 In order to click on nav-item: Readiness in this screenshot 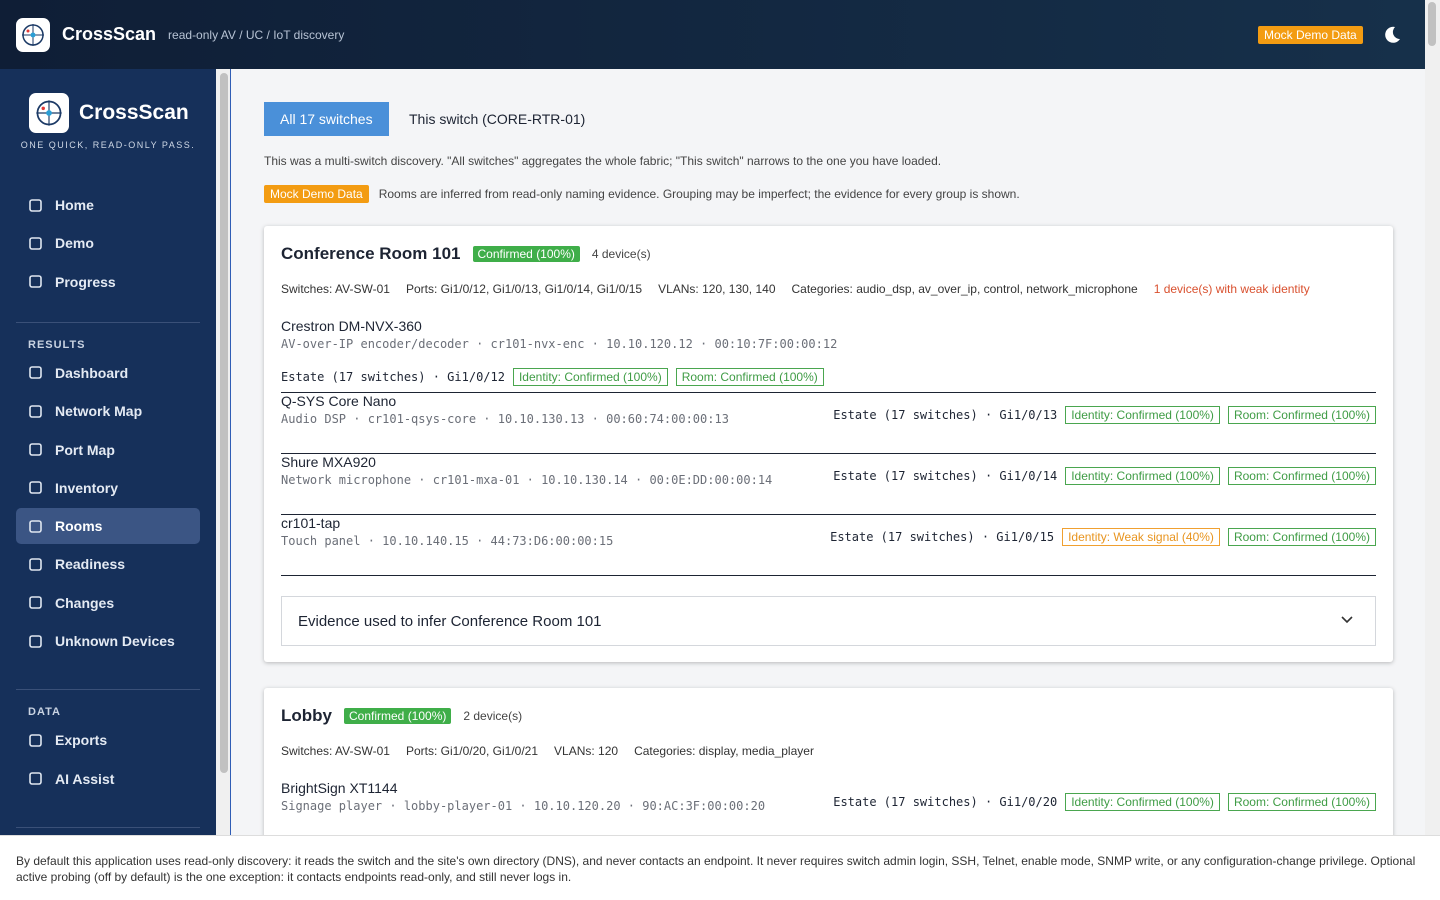, I will do `click(108, 564)`.